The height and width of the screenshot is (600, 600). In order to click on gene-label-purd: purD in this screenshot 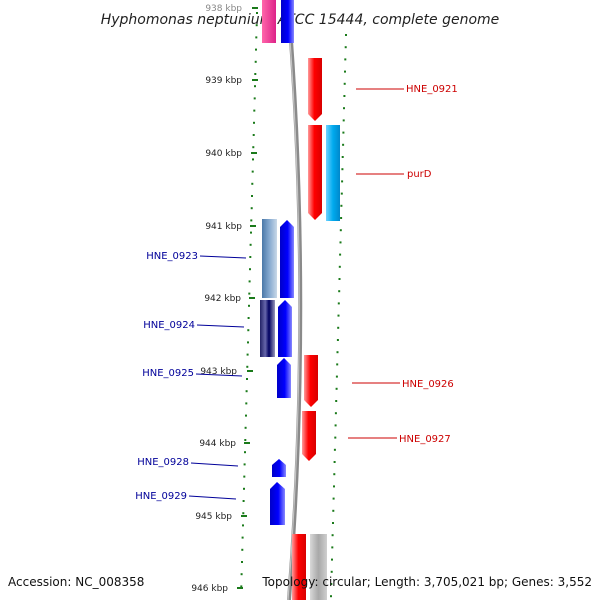, I will do `click(419, 174)`.